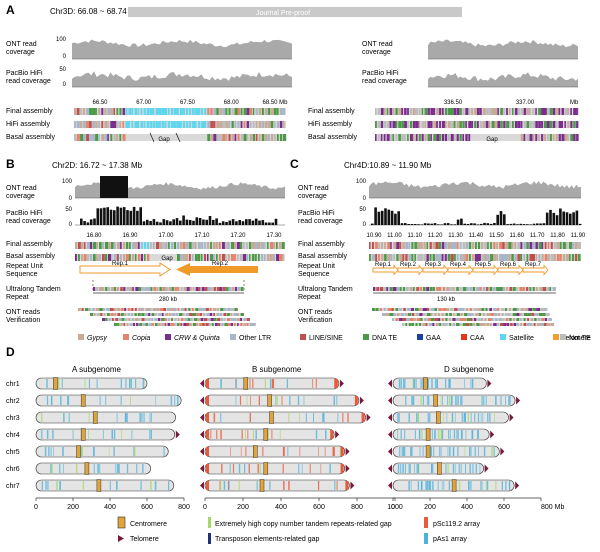 The height and width of the screenshot is (552, 600). I want to click on psc-array-end, so click(356, 400).